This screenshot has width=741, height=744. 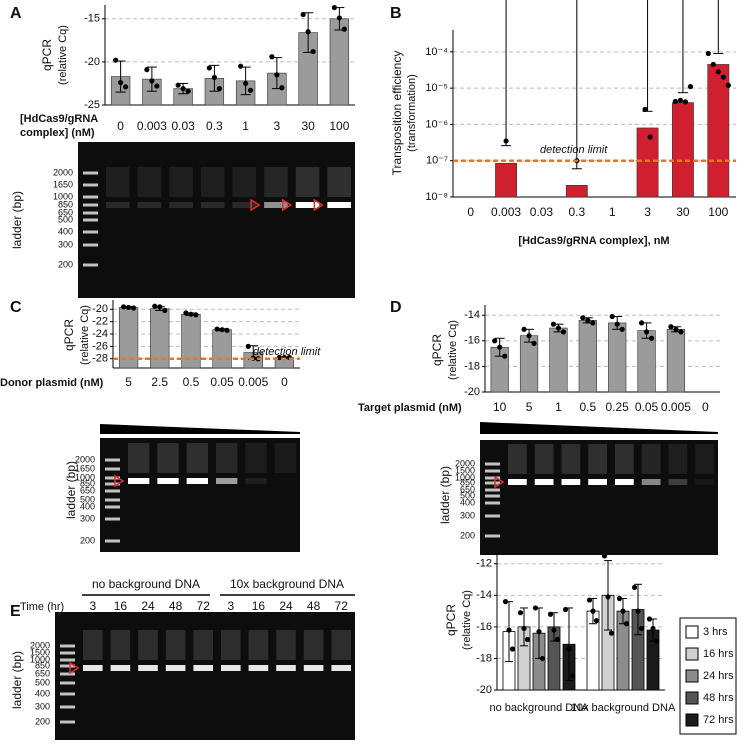 What do you see at coordinates (205, 676) in the screenshot?
I see `gel-image` at bounding box center [205, 676].